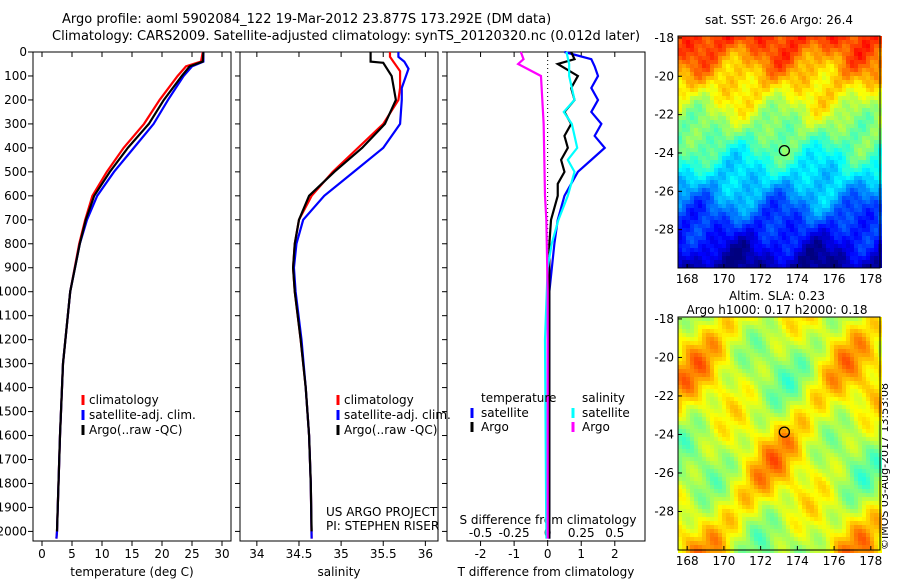 The height and width of the screenshot is (580, 900). What do you see at coordinates (779, 152) in the screenshot?
I see `map-frame` at bounding box center [779, 152].